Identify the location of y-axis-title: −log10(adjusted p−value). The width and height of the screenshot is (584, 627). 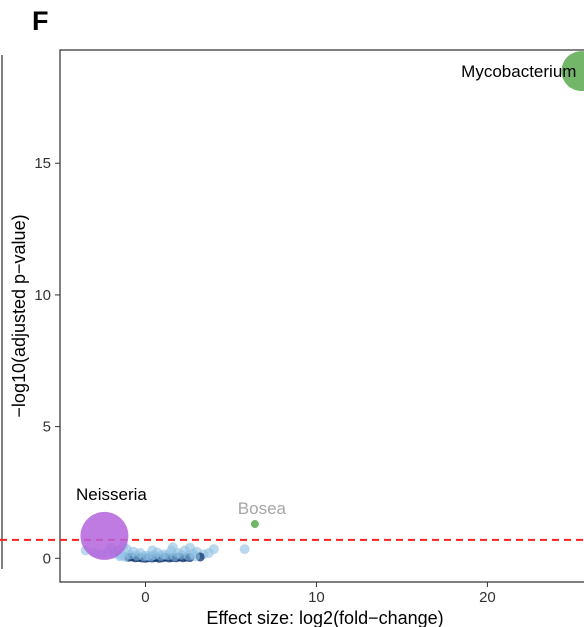
(19, 315).